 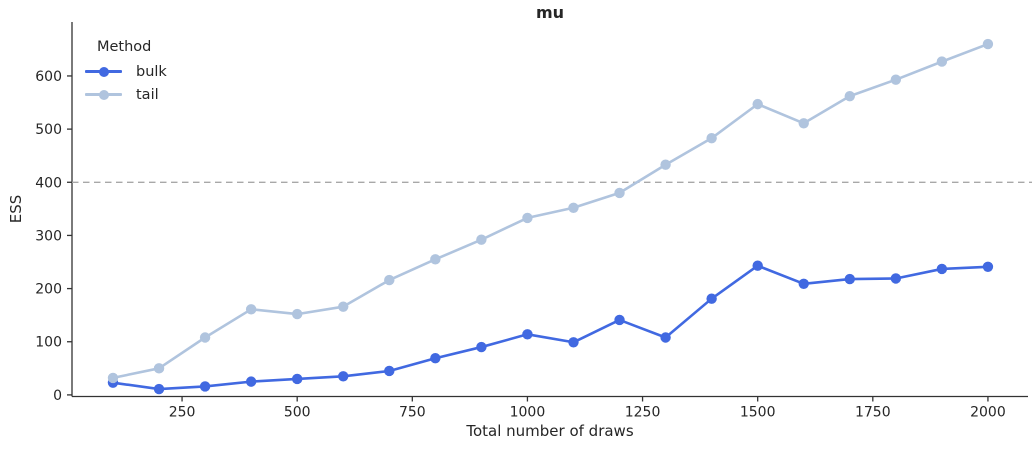 What do you see at coordinates (528, 413) in the screenshot?
I see `x-tick-label: 1000` at bounding box center [528, 413].